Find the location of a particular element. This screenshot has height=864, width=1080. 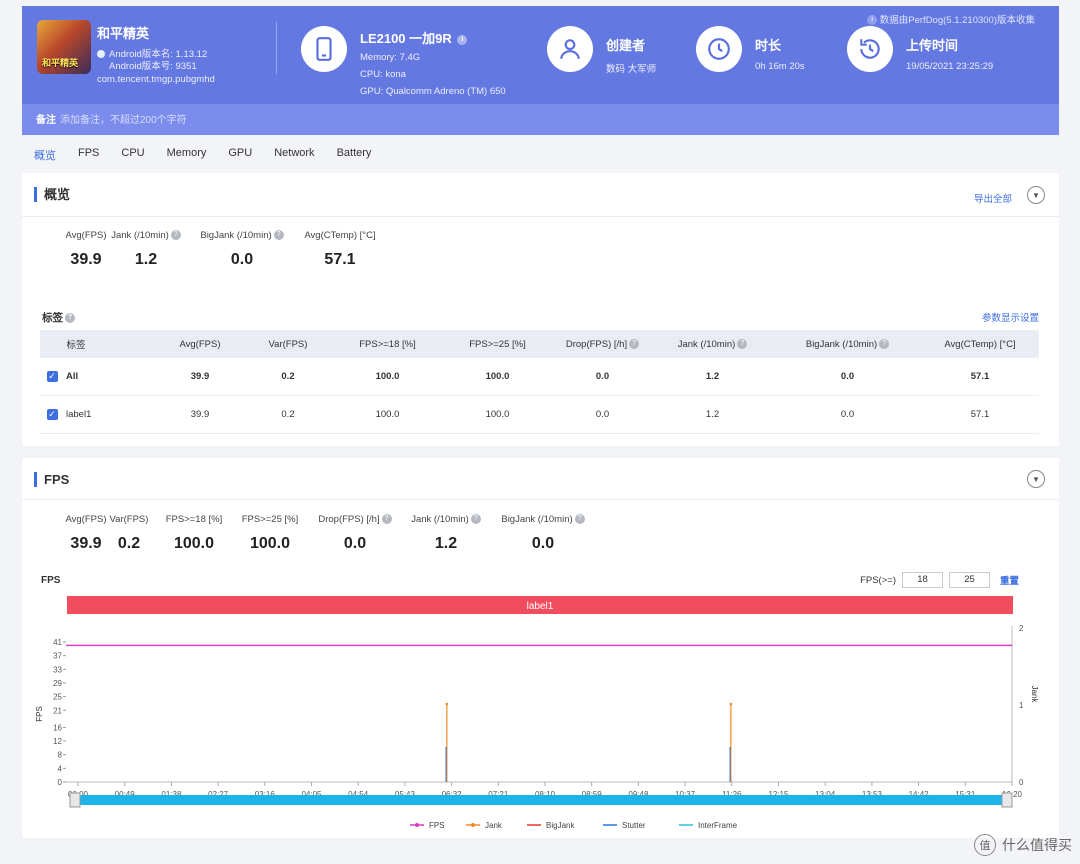

y-tick-label: 37 is located at coordinates (57, 656).